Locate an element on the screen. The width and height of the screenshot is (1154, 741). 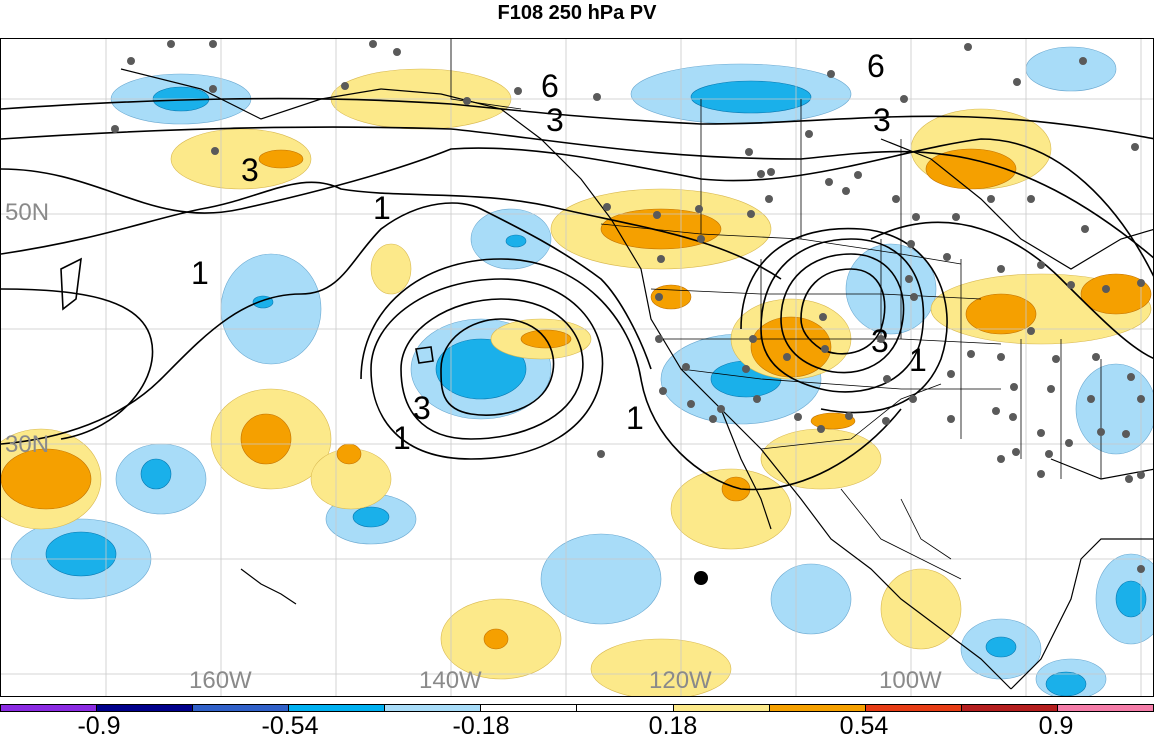
longitude-label: 140W is located at coordinates (450, 680).